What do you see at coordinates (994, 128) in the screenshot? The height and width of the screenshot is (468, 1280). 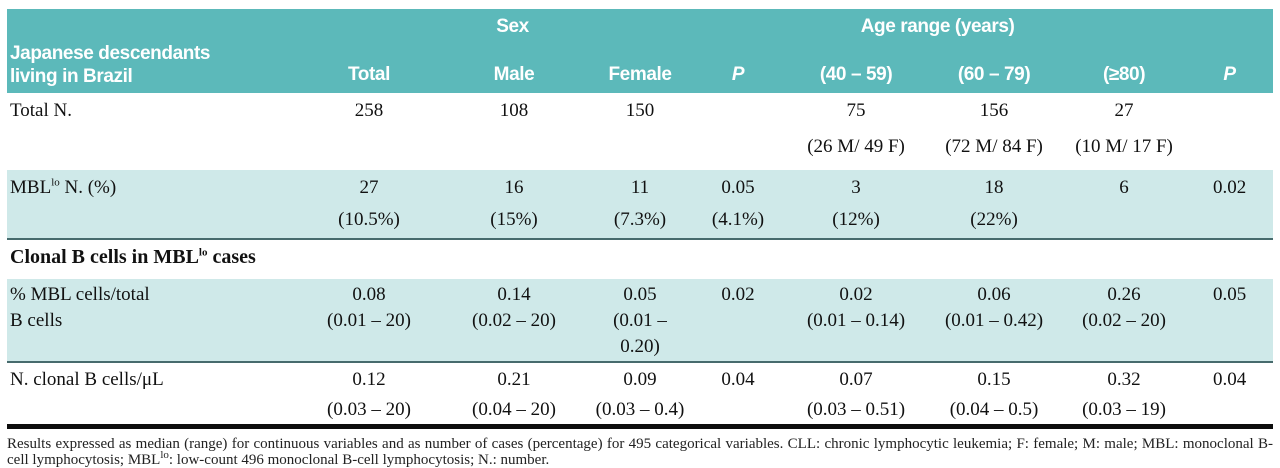 I see `table-cell: 156 (72 M/ 84 F)` at bounding box center [994, 128].